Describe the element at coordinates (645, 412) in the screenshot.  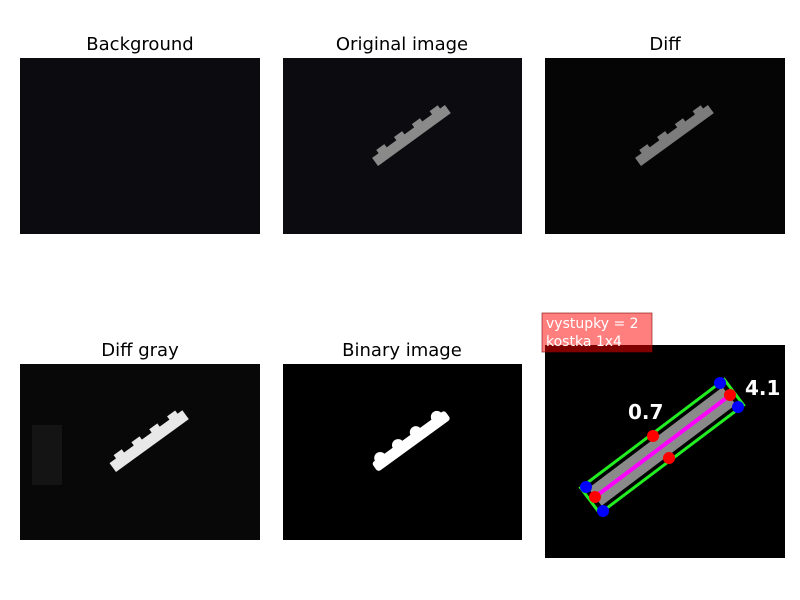
I see `measure-label: 0.7` at that location.